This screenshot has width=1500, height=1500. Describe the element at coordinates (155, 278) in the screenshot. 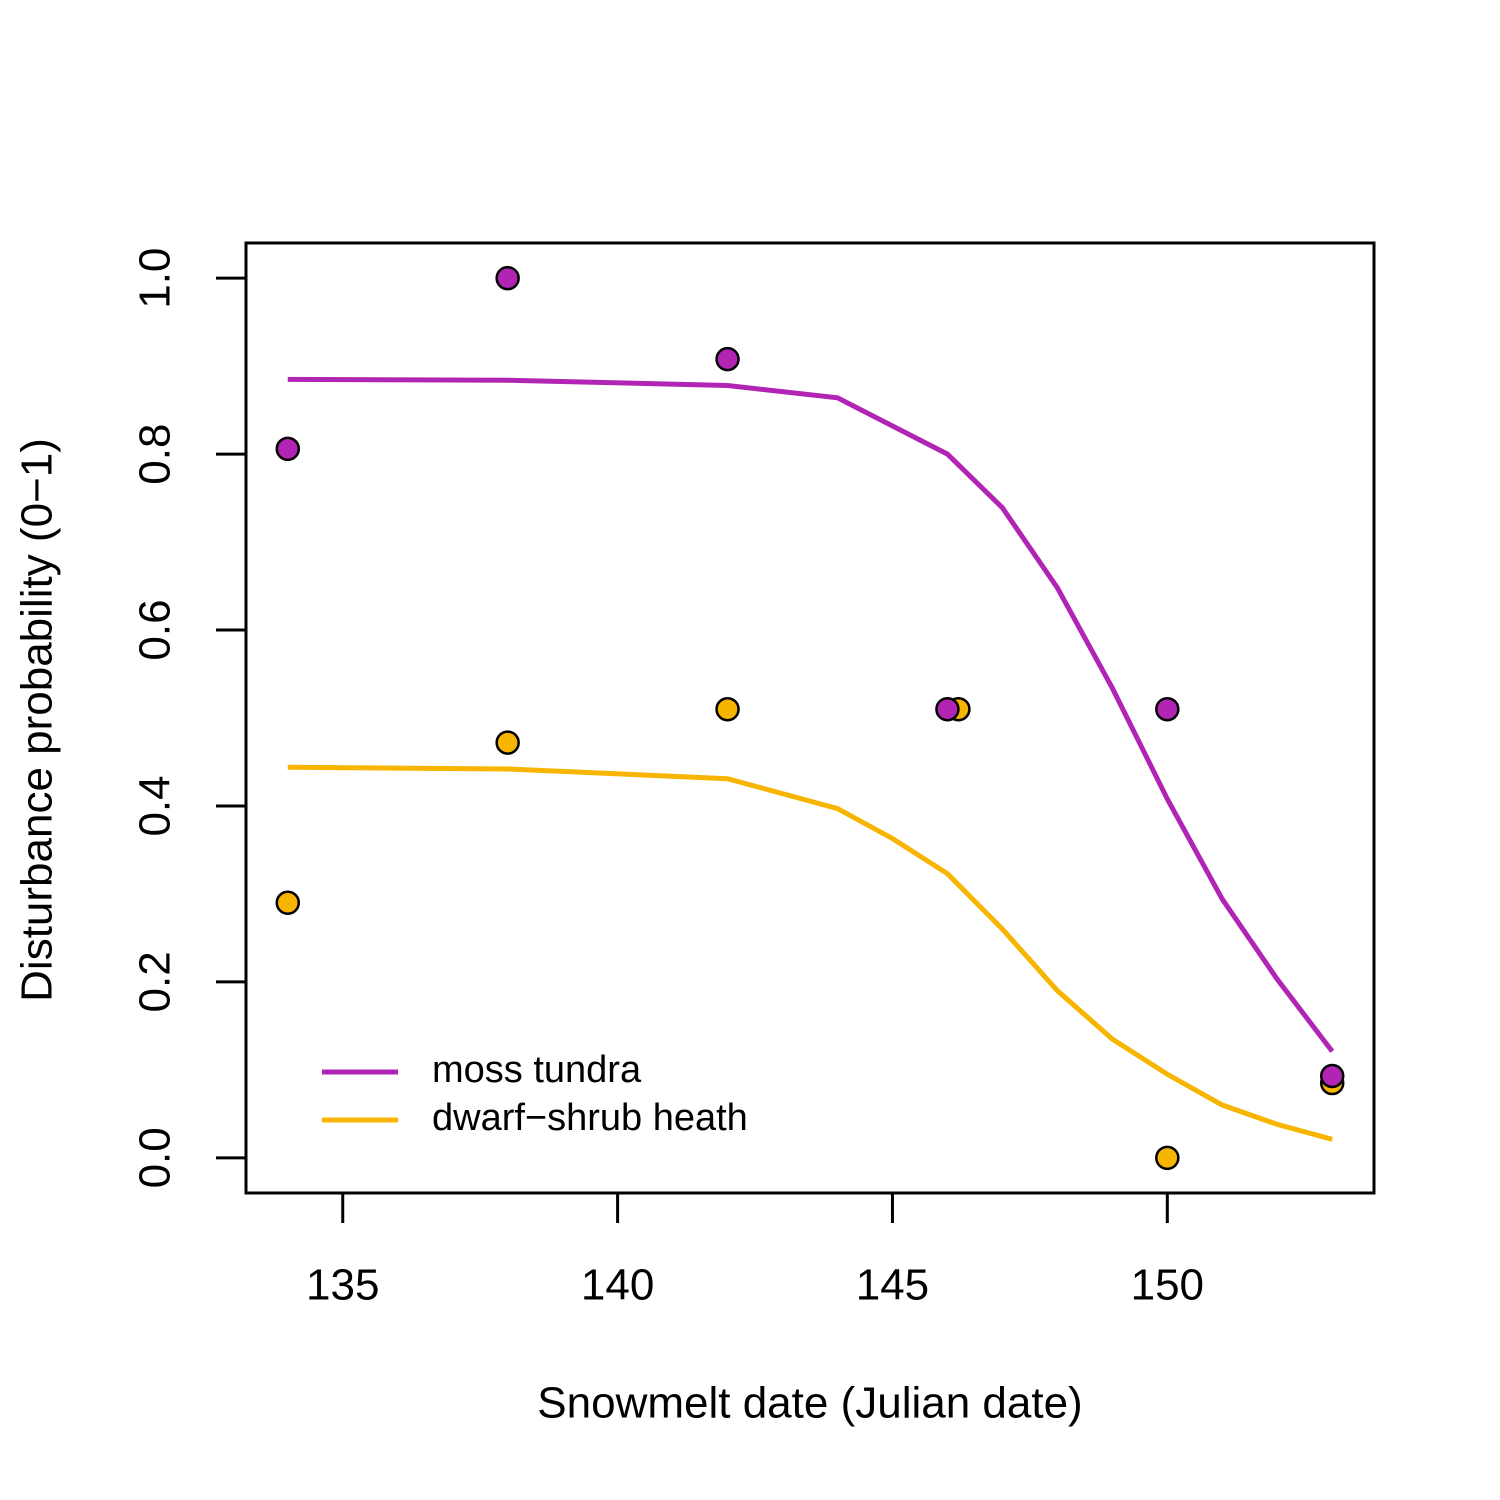

I see `y-tick-label: 1.0` at that location.